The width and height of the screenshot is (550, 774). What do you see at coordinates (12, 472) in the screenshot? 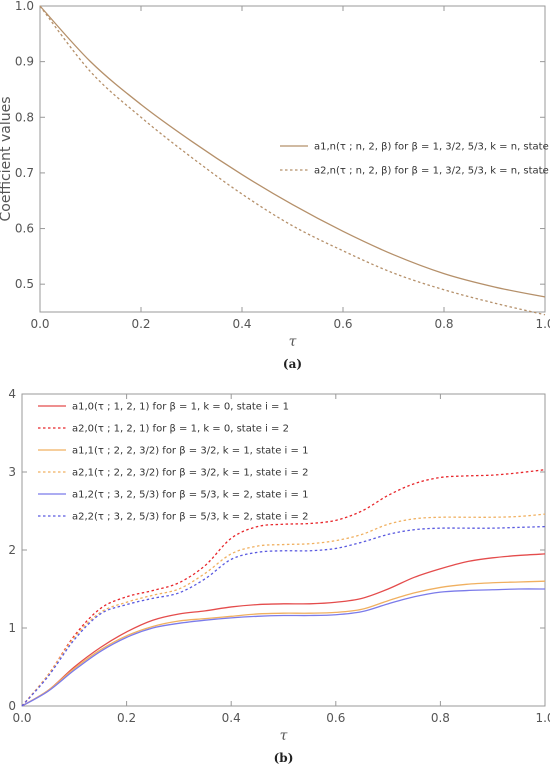
I see `y-tick-label: 3` at bounding box center [12, 472].